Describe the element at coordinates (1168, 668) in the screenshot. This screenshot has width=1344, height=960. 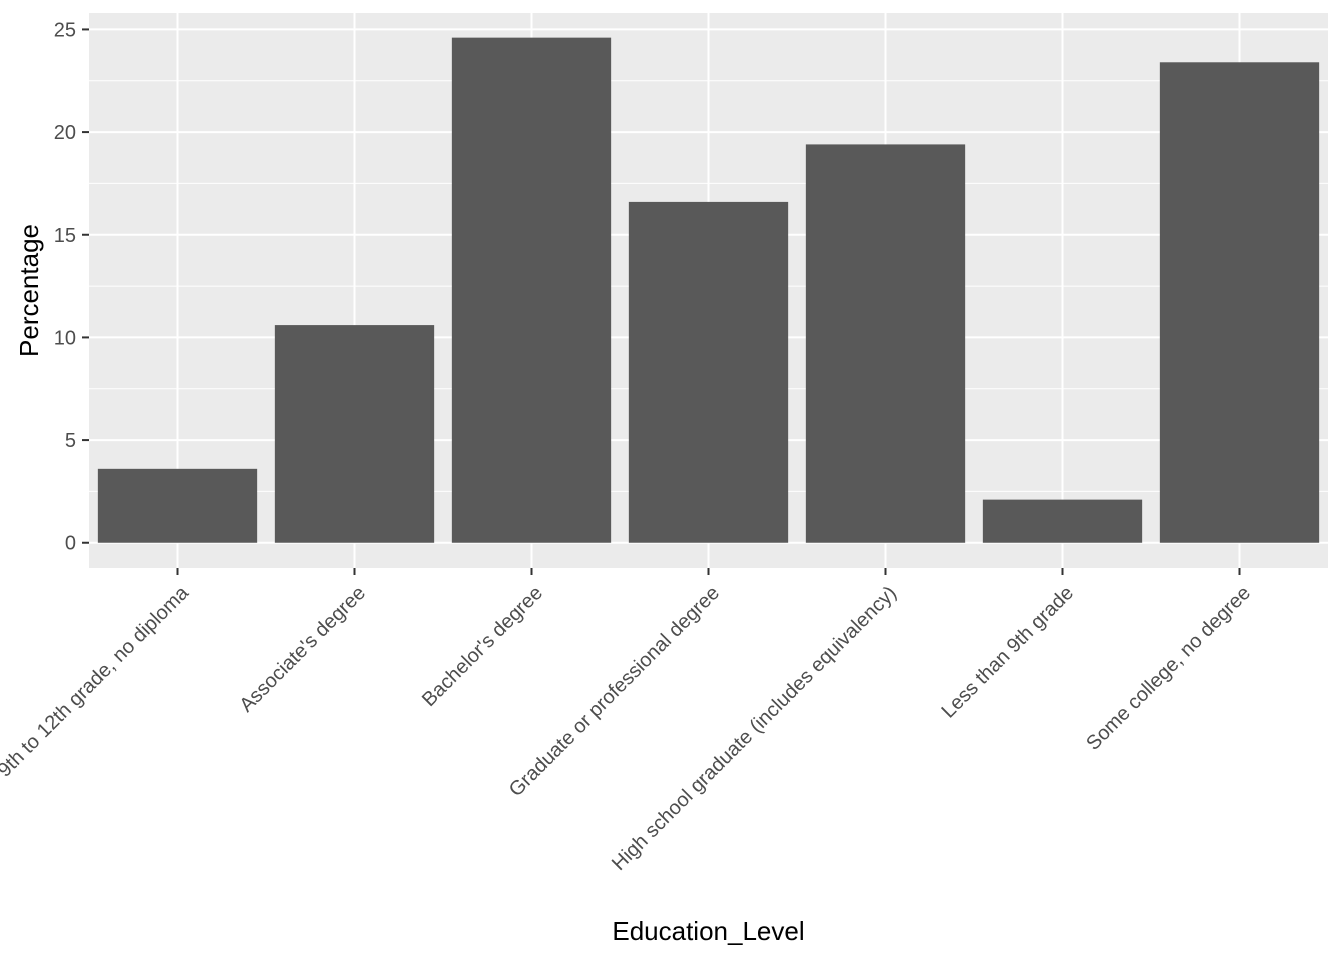
I see `x-tick-label: Some college, no degree` at that location.